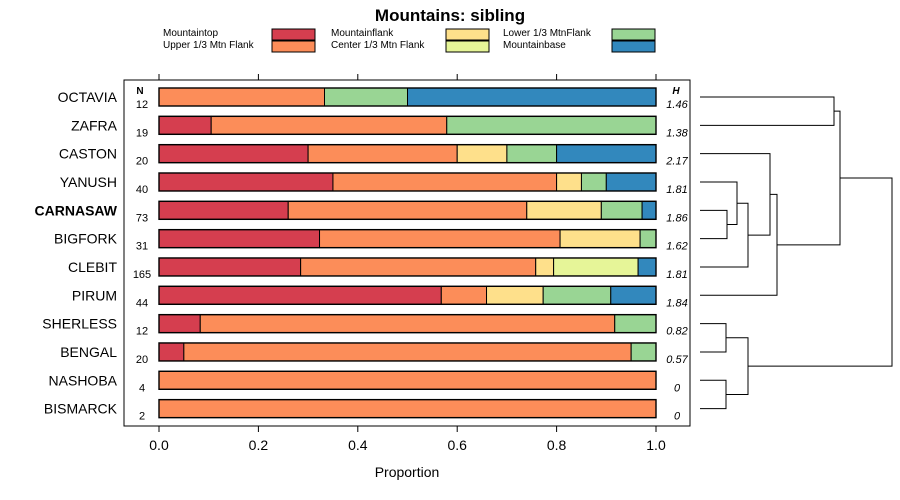 Image resolution: width=900 pixels, height=500 pixels. I want to click on row-label: PIRUM, so click(94, 295).